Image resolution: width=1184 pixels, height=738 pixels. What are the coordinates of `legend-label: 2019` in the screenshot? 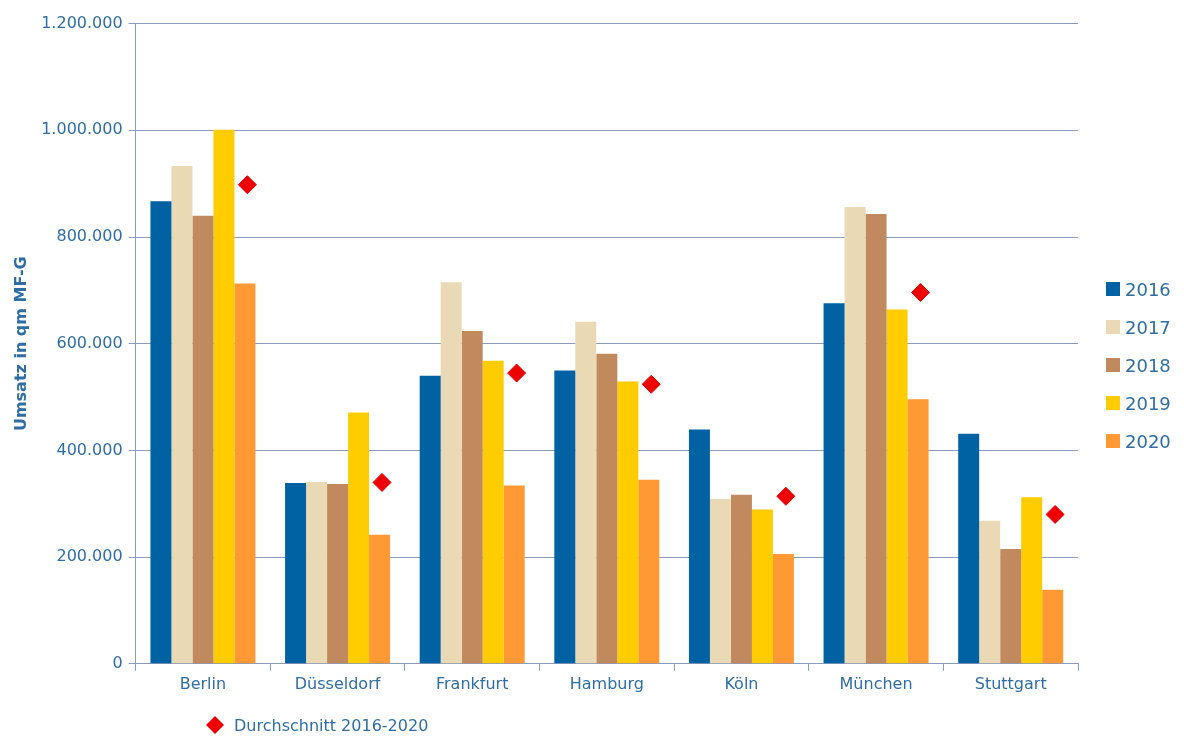 It's located at (1147, 403).